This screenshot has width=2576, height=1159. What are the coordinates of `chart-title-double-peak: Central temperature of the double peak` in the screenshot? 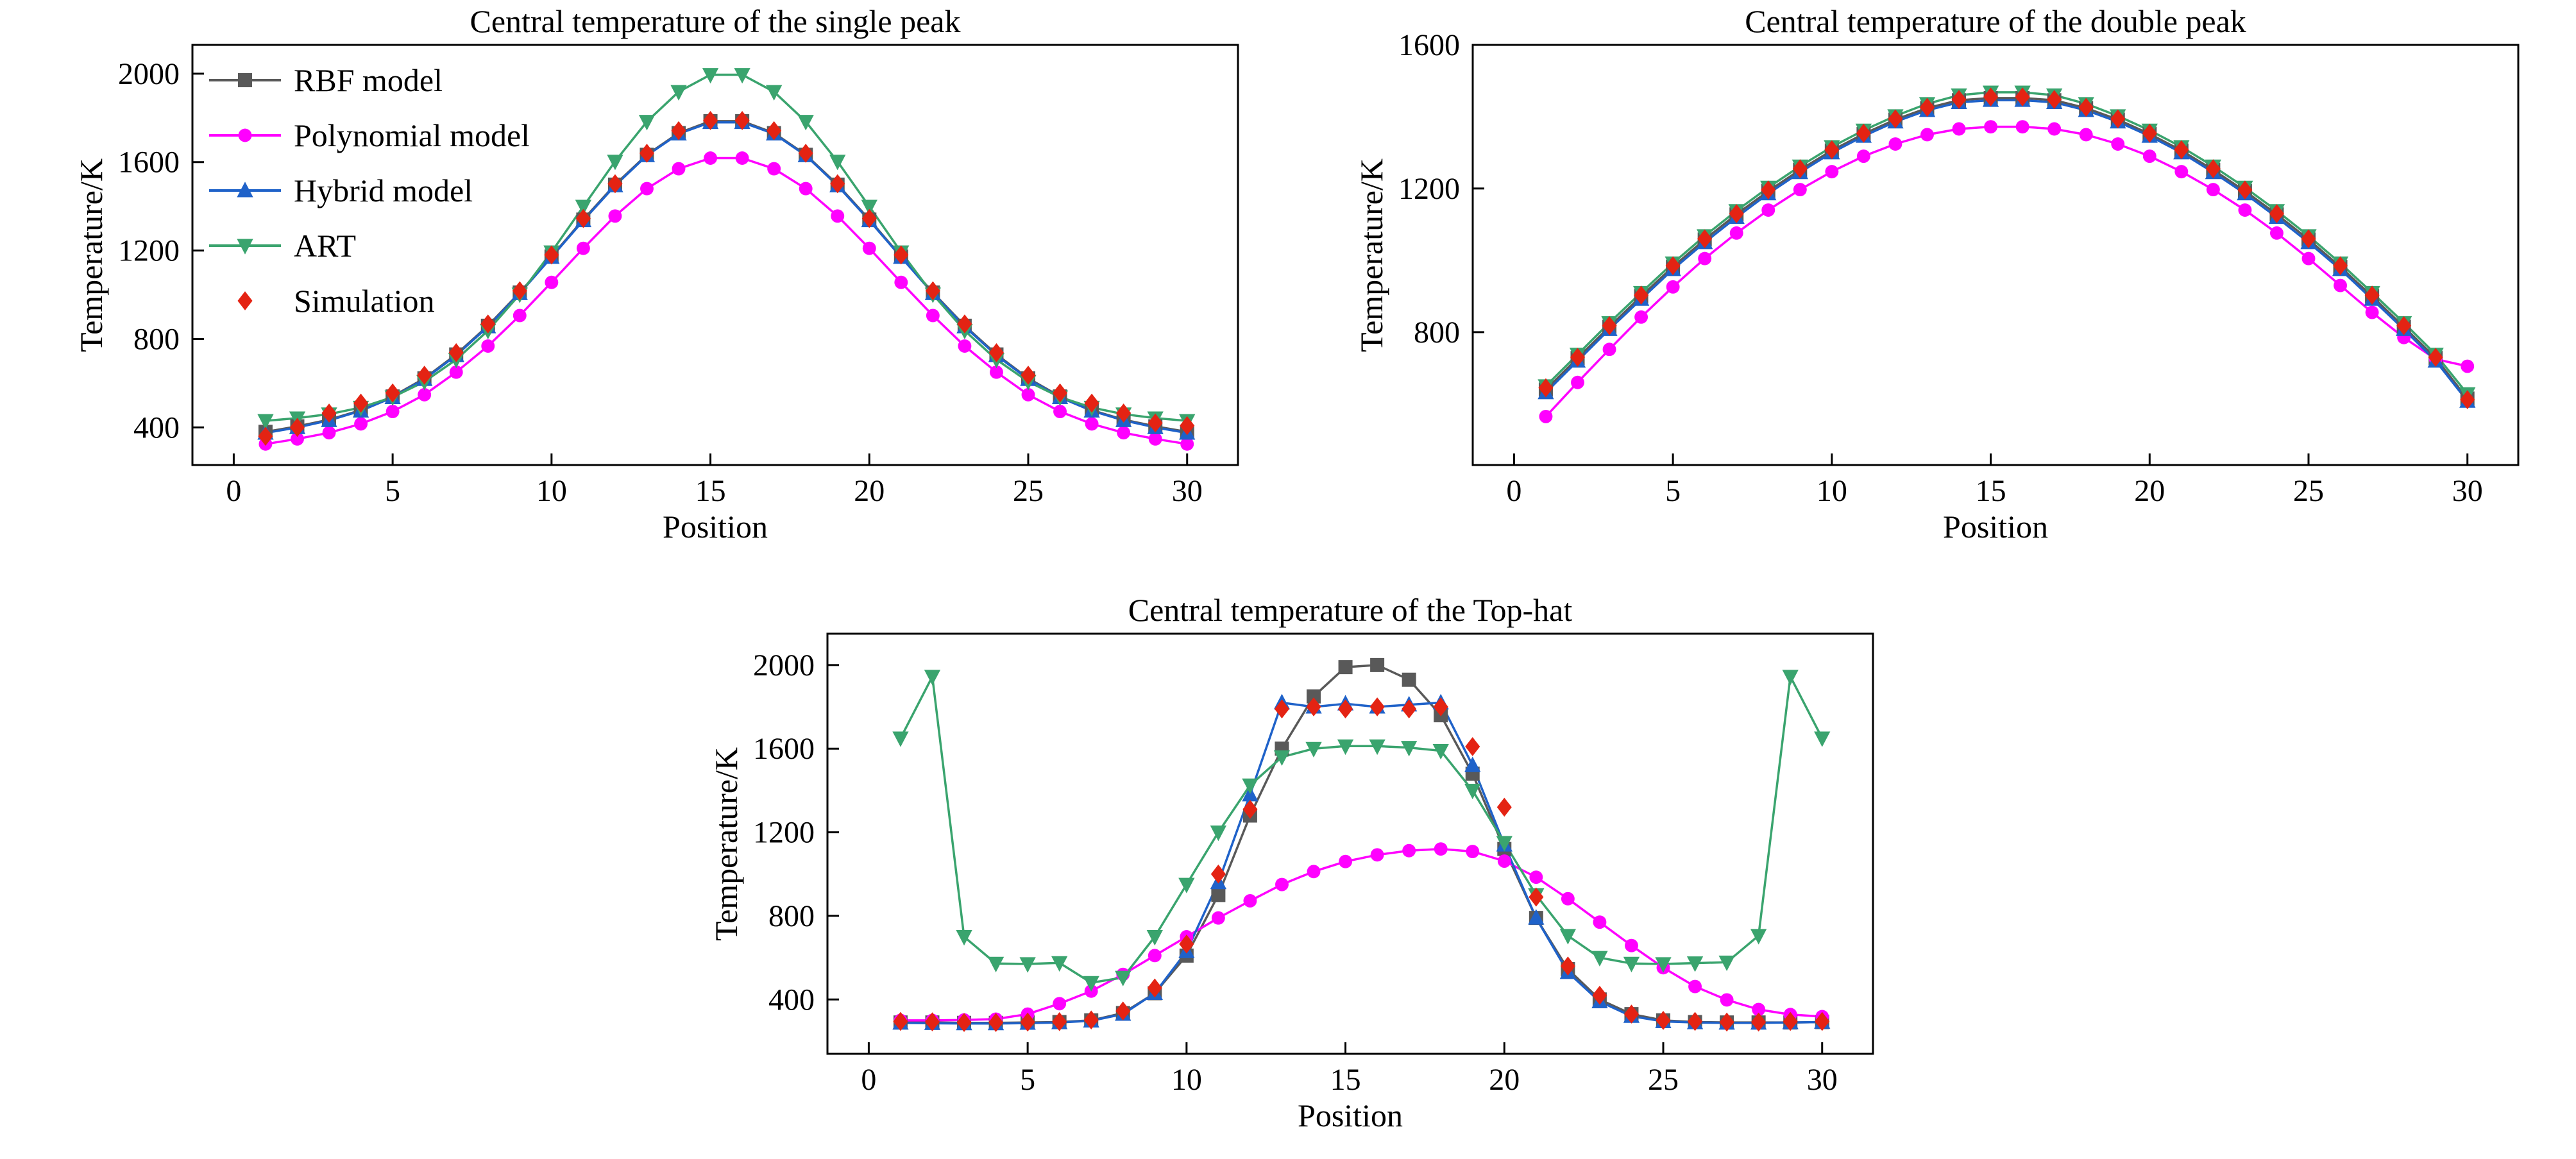 It's located at (1995, 21).